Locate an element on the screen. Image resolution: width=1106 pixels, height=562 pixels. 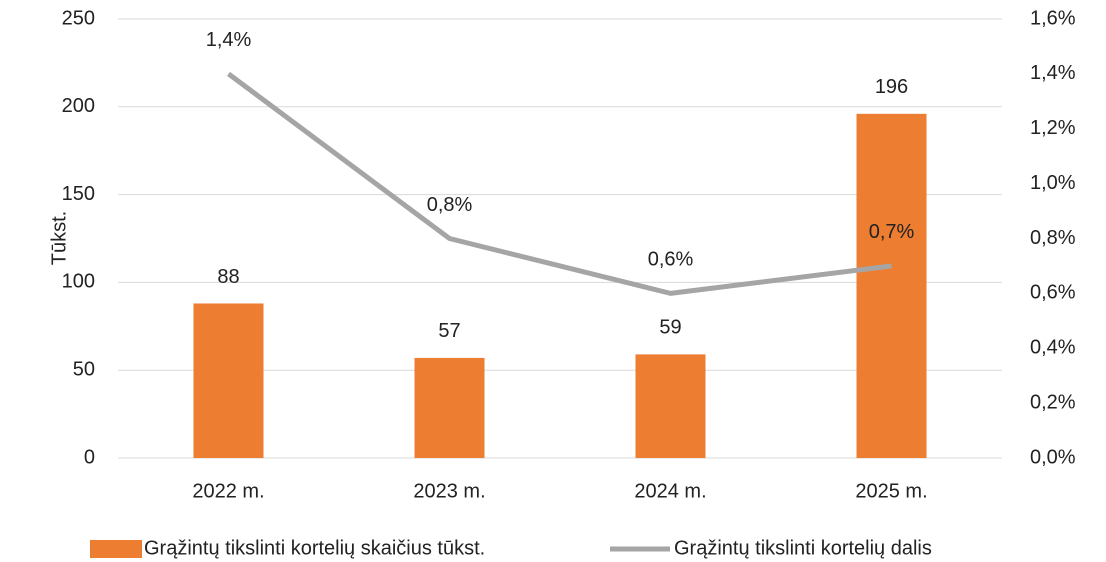
y-tick-label: 50 is located at coordinates (84, 369).